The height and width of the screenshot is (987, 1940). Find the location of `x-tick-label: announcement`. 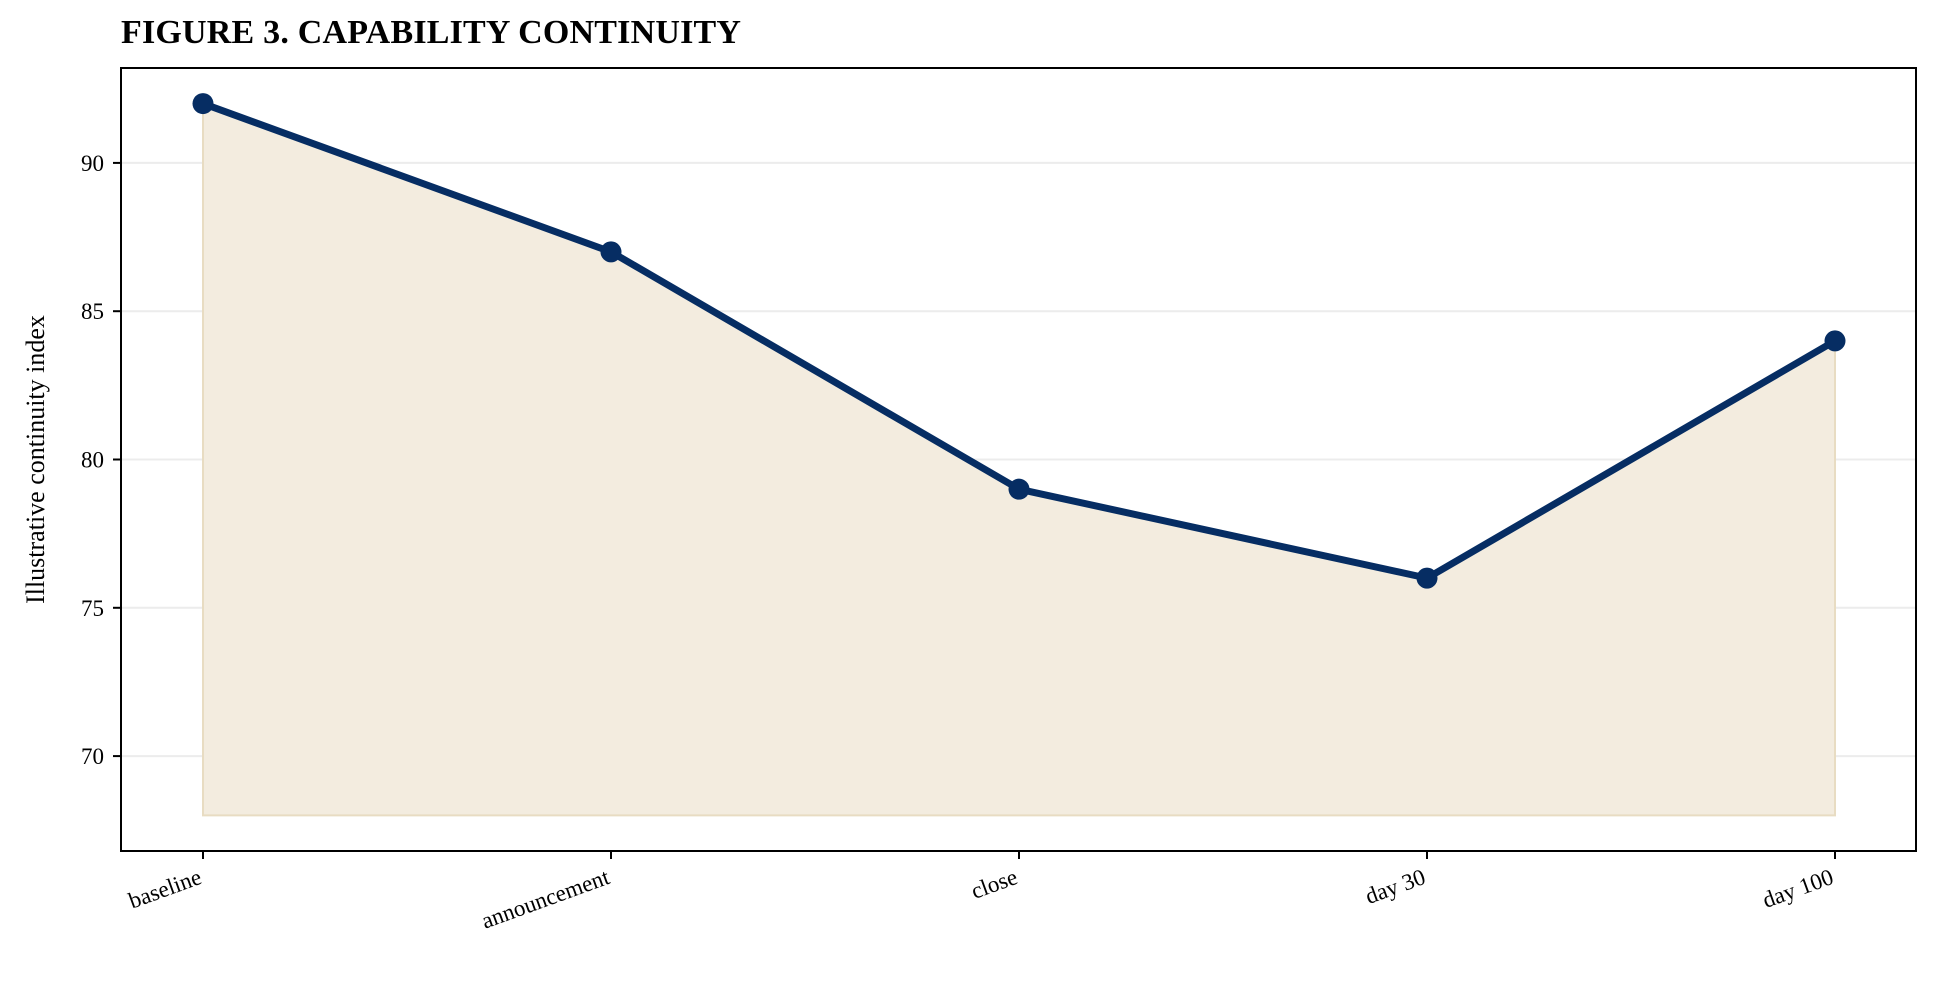

x-tick-label: announcement is located at coordinates (545, 899).